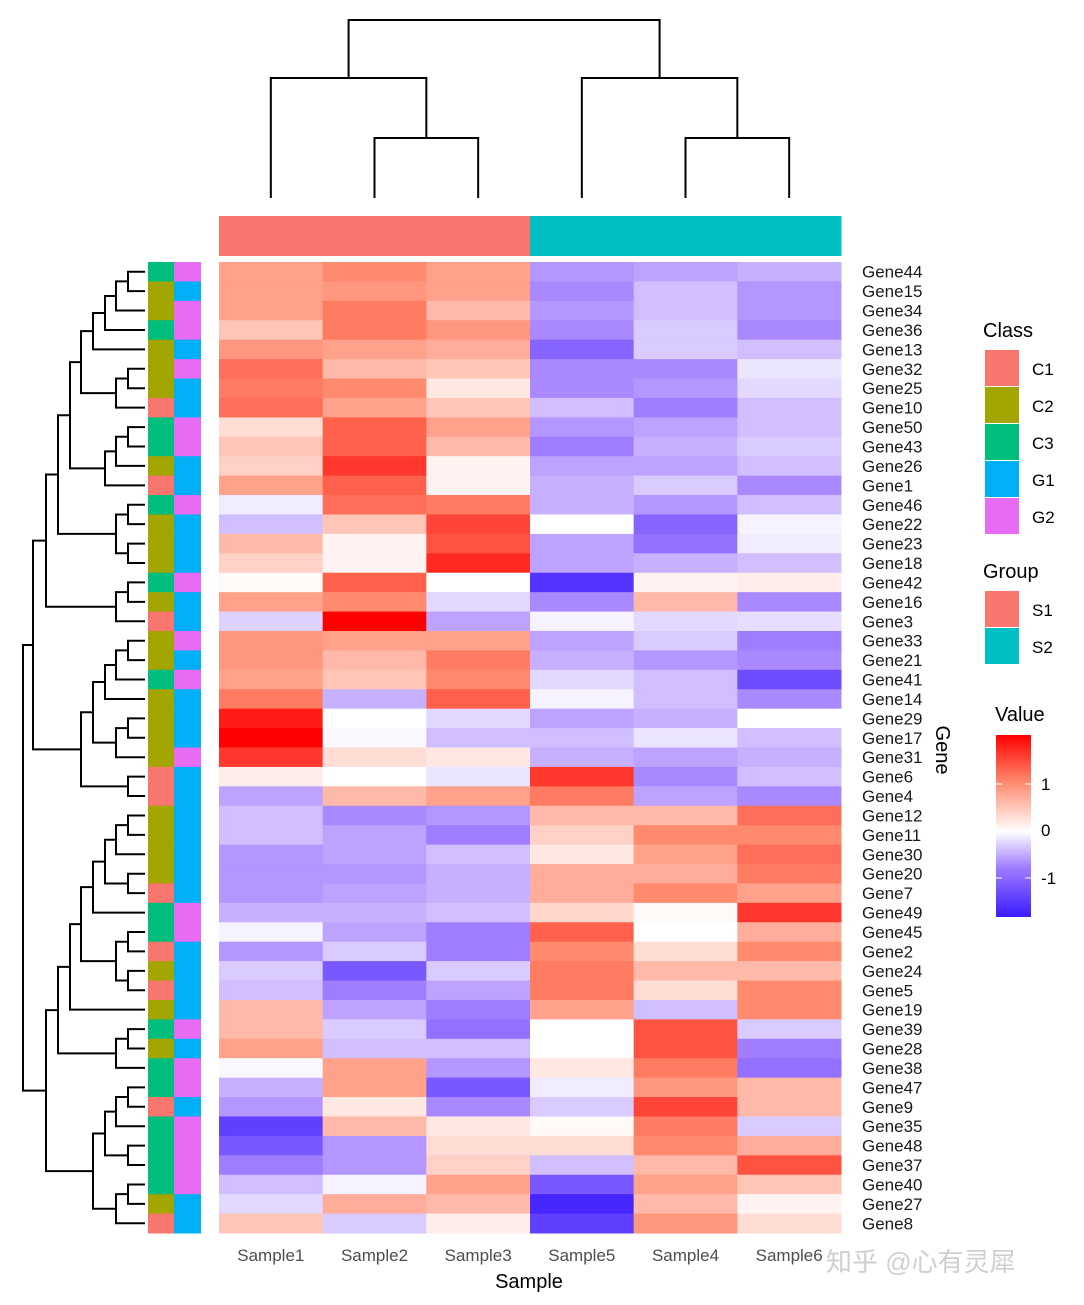  I want to click on legend-class-label: C3, so click(1043, 443).